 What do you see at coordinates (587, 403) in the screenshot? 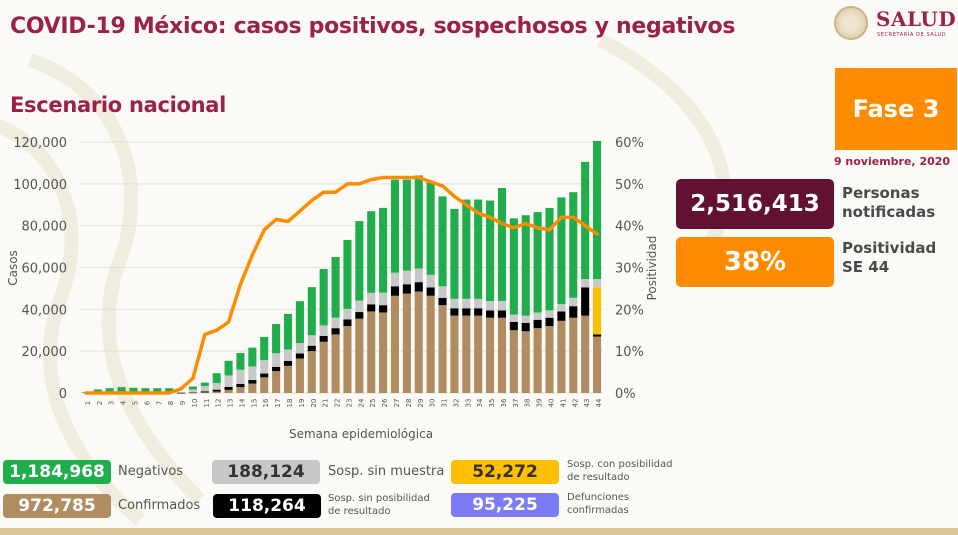
I see `x-tick-label: 43` at bounding box center [587, 403].